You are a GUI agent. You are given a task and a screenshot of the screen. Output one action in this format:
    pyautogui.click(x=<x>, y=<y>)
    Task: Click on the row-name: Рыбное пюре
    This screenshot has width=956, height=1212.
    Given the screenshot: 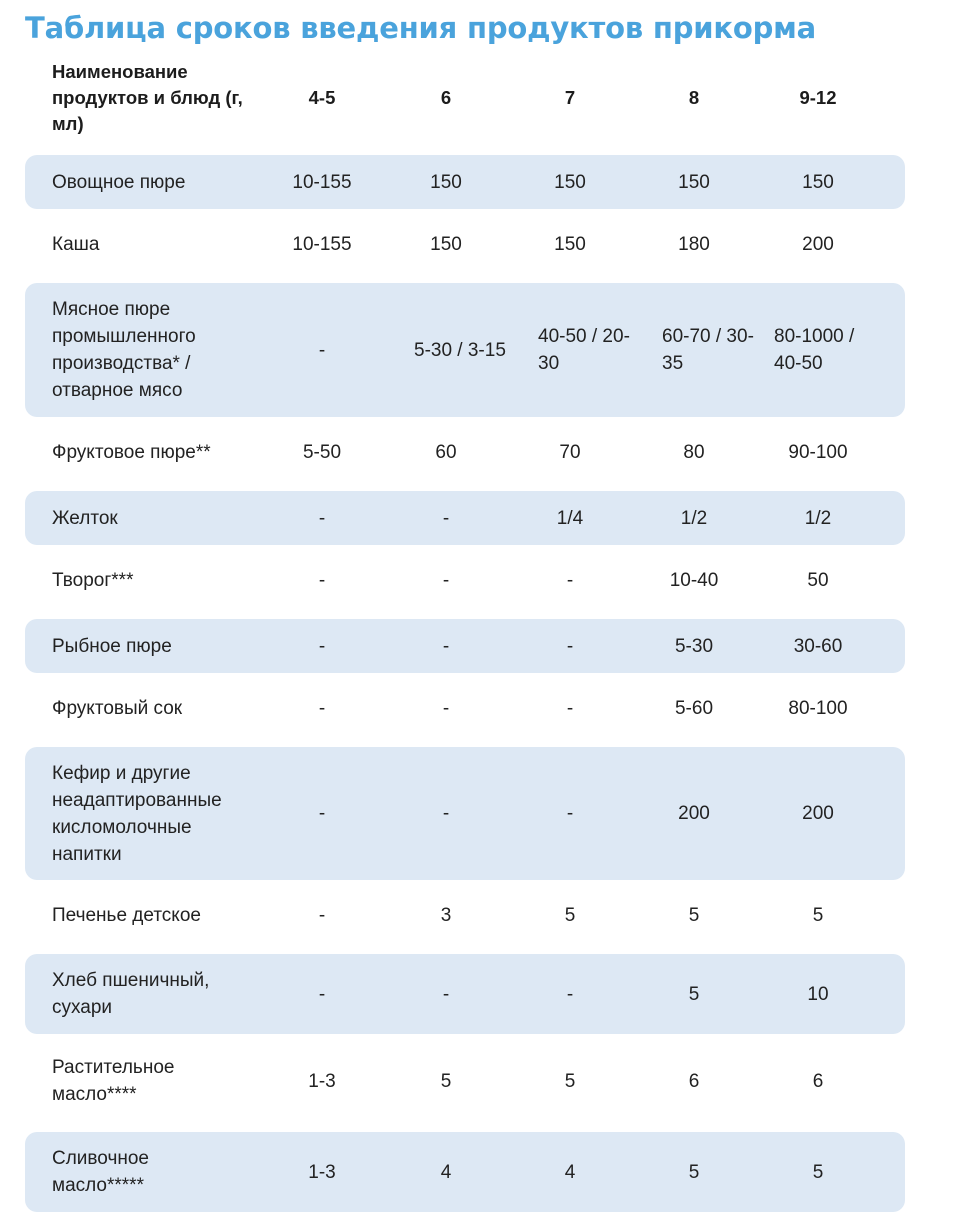 What is the action you would take?
    pyautogui.click(x=112, y=646)
    